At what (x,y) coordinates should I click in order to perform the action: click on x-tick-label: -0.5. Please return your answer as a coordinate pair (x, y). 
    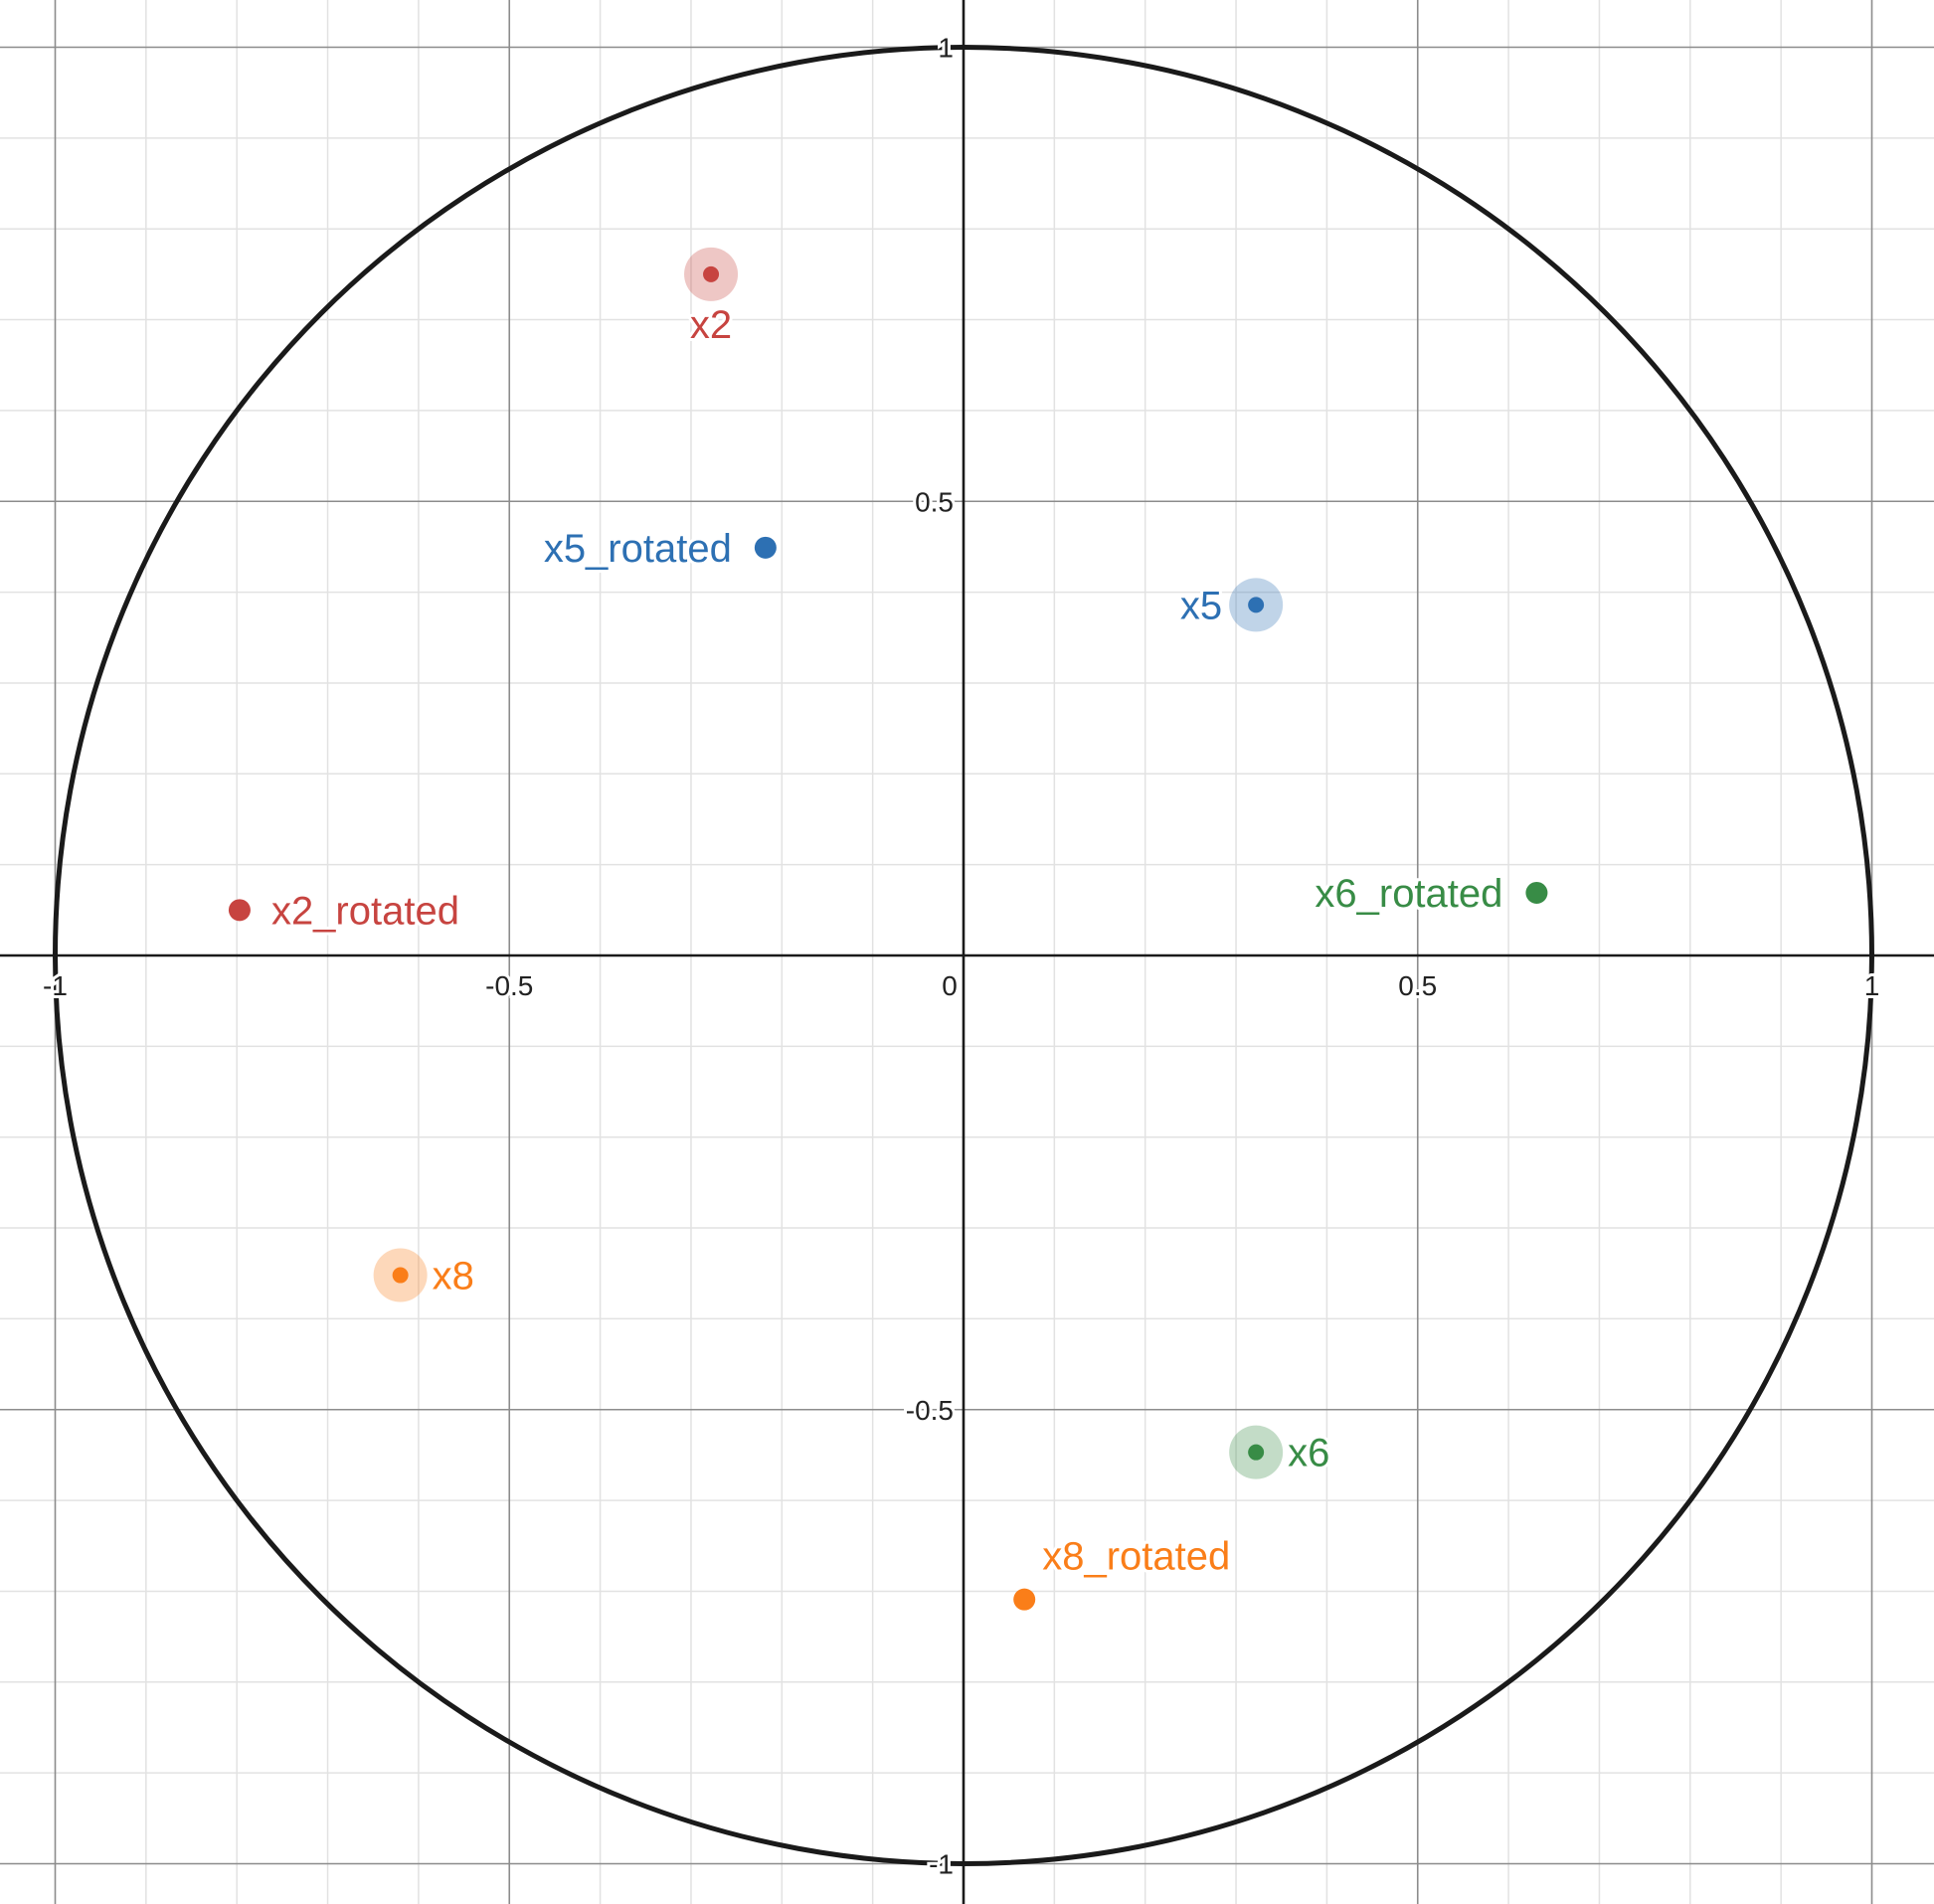
    Looking at the image, I should click on (509, 985).